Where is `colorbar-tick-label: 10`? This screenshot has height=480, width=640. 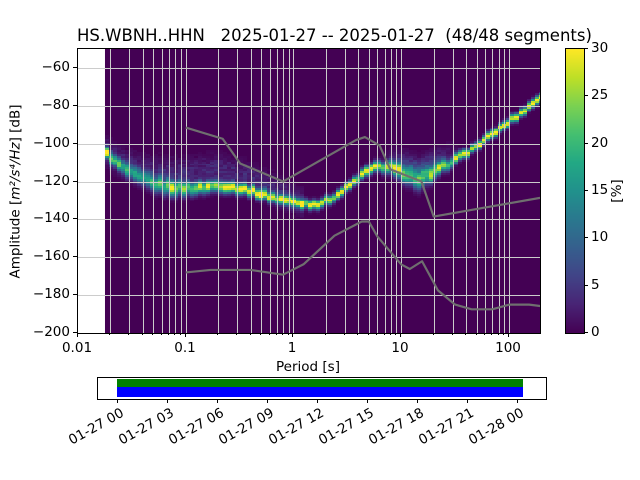
colorbar-tick-label: 10 is located at coordinates (600, 237).